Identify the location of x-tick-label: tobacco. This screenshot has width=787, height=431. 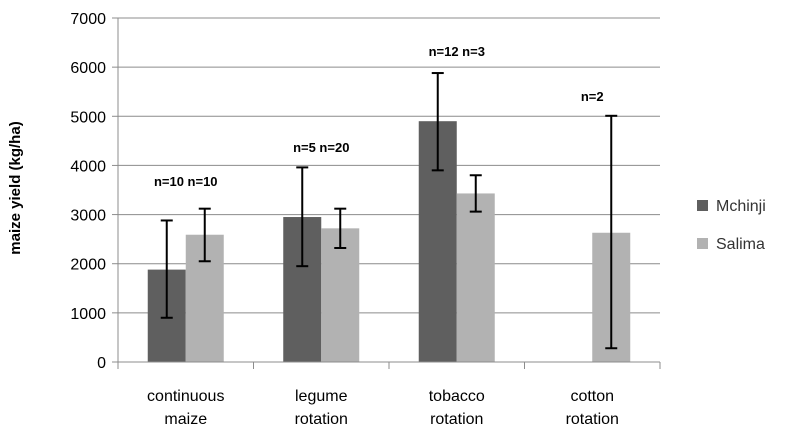
(457, 396).